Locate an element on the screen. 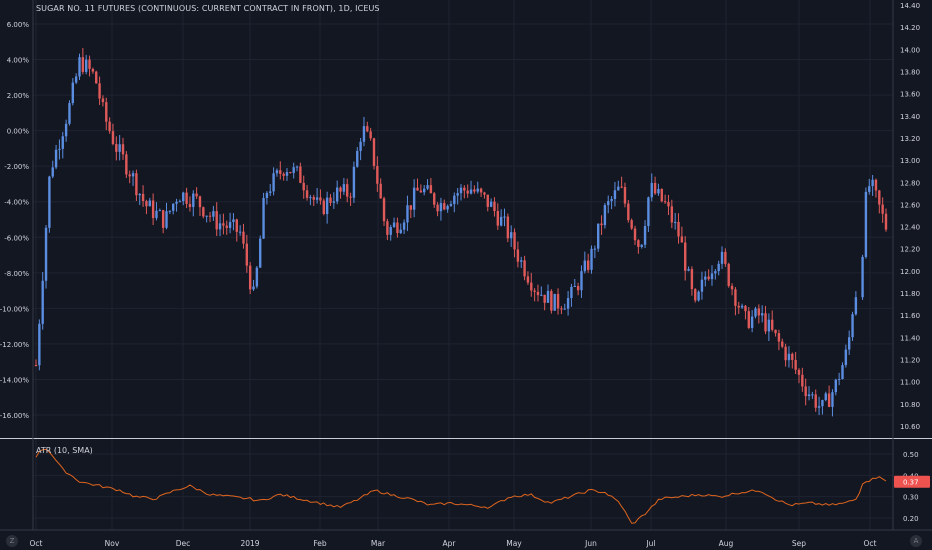  right-axis-tick: 13.60 is located at coordinates (910, 95).